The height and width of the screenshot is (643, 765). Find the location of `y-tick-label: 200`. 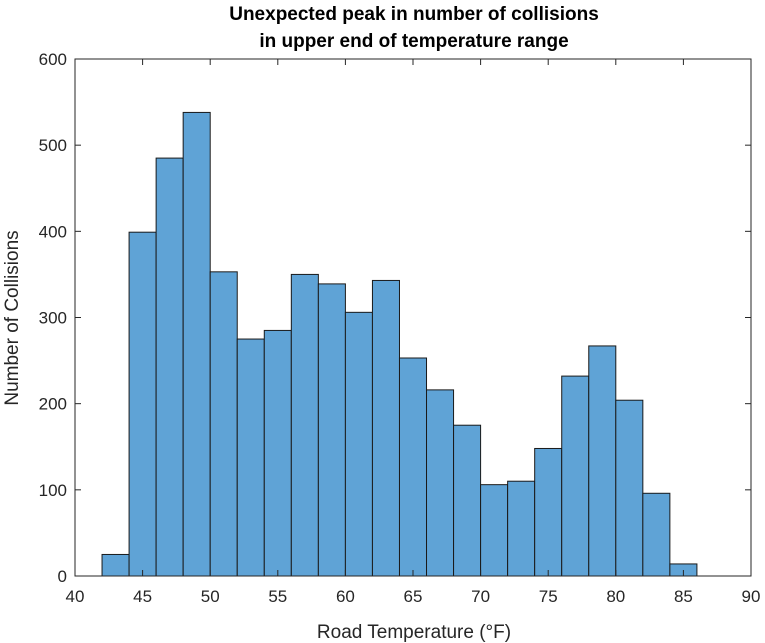

y-tick-label: 200 is located at coordinates (53, 404).